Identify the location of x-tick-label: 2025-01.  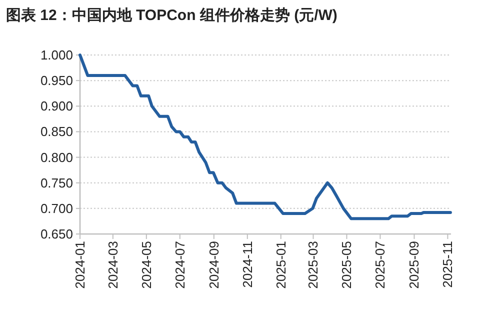
(280, 265).